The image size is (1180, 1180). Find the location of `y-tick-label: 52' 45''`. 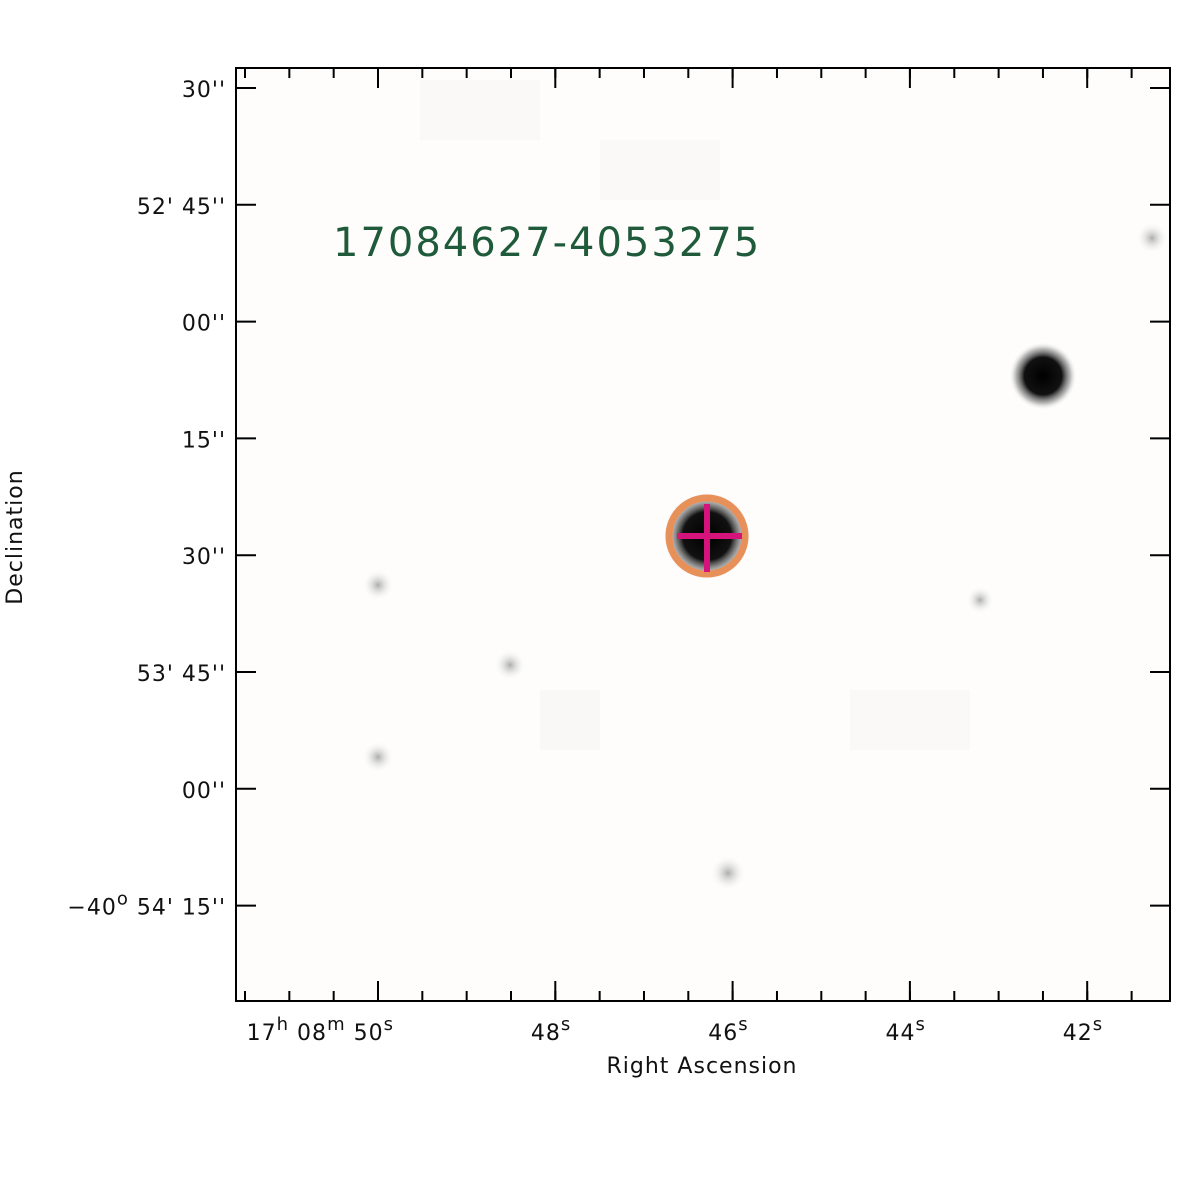

y-tick-label: 52' 45'' is located at coordinates (181, 207).